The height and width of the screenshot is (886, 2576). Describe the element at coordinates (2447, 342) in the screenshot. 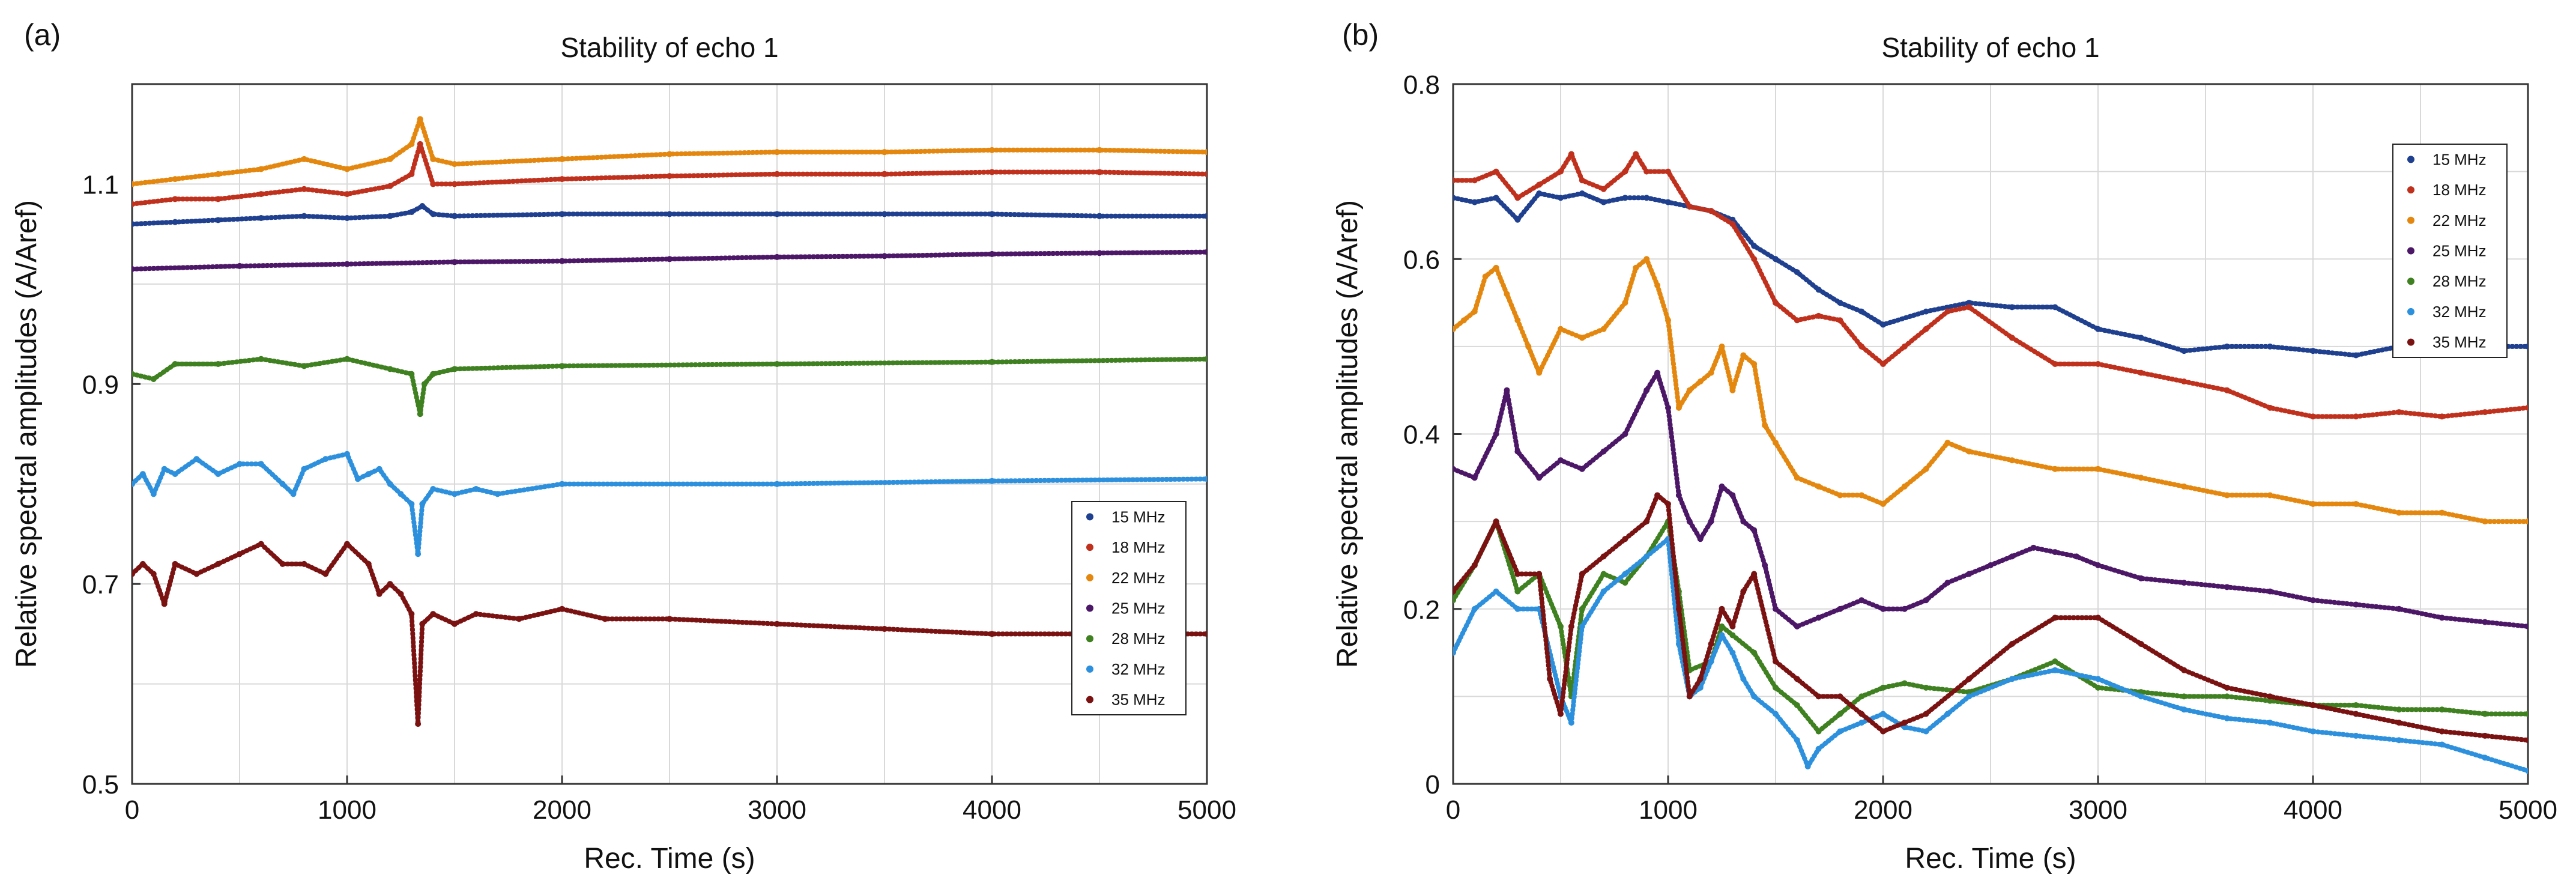

I see `legend-item: 35 MHz` at that location.